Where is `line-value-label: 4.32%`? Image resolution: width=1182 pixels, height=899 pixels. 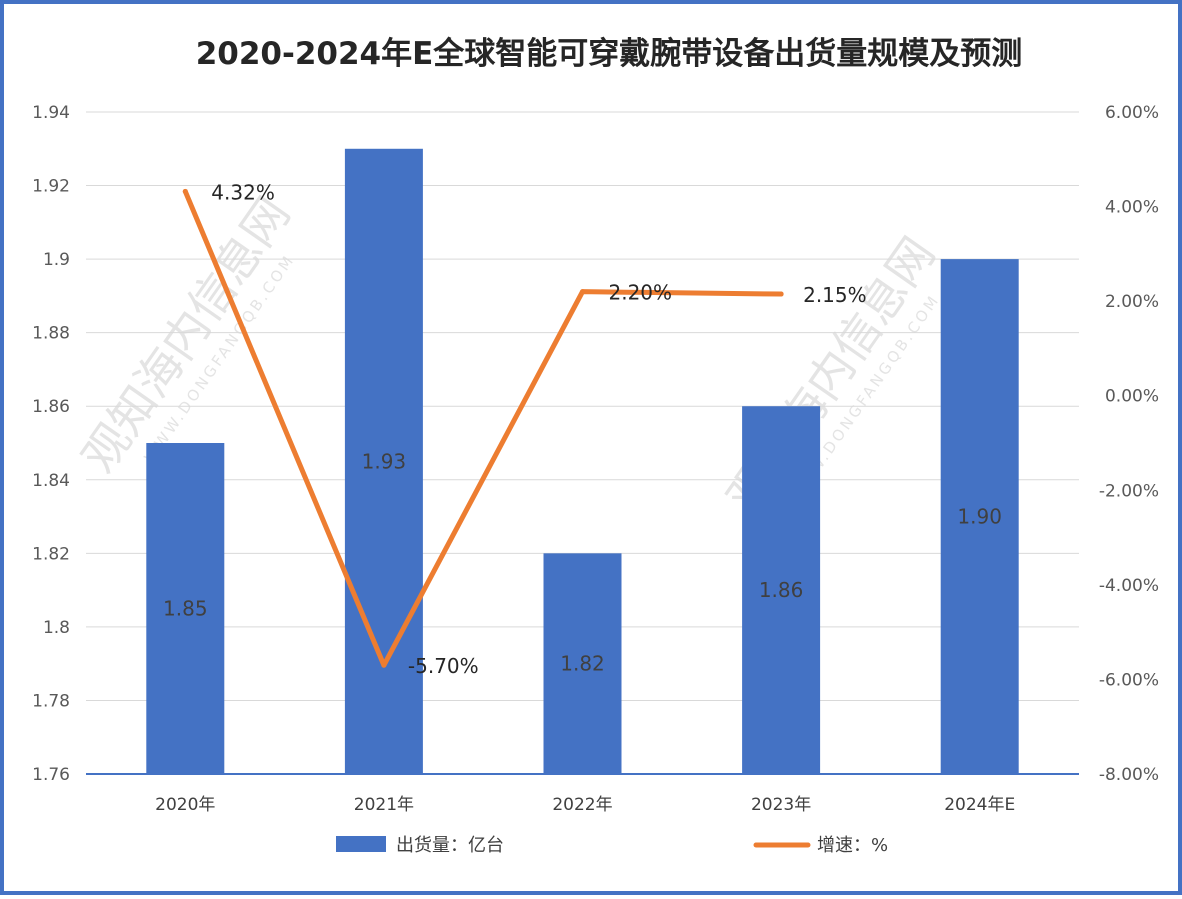
line-value-label: 4.32% is located at coordinates (243, 192).